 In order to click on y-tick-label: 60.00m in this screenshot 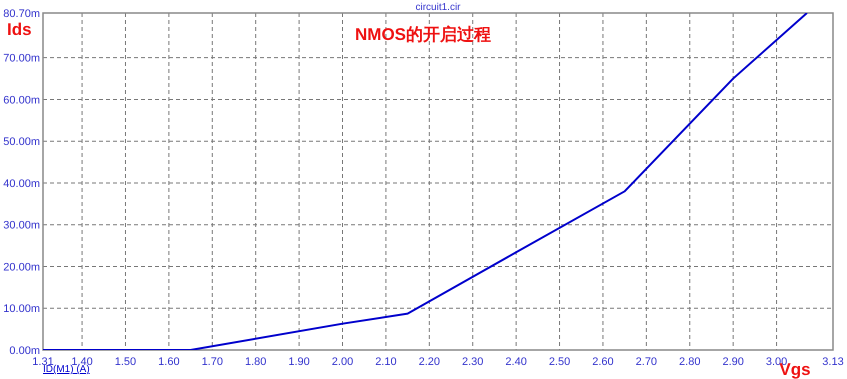, I will do `click(21, 100)`.